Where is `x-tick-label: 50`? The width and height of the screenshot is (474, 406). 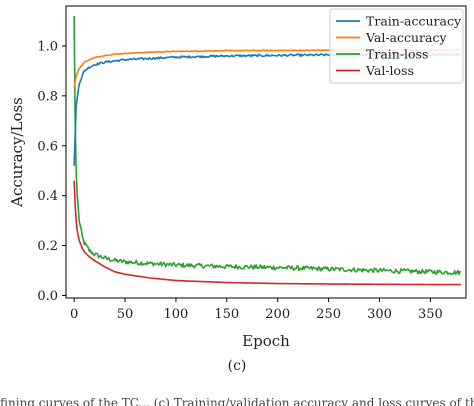
x-tick-label: 50 is located at coordinates (125, 314).